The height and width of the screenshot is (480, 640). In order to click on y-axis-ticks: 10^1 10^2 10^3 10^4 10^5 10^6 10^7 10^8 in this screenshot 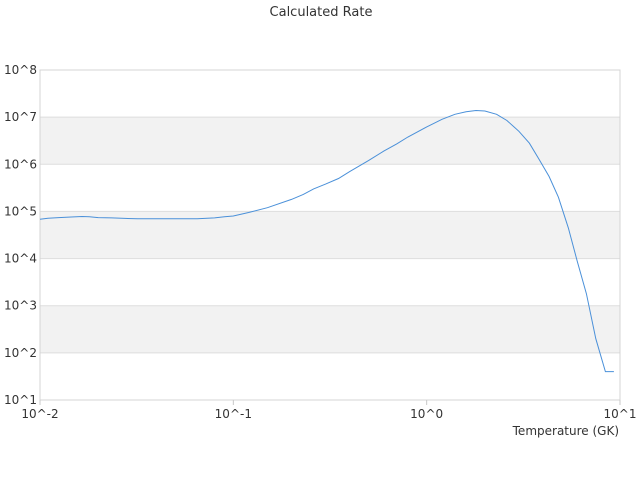, I will do `click(20, 235)`.